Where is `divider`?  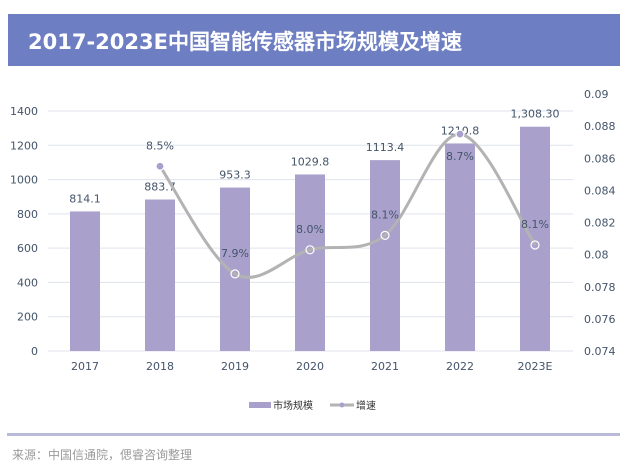
divider is located at coordinates (313, 434).